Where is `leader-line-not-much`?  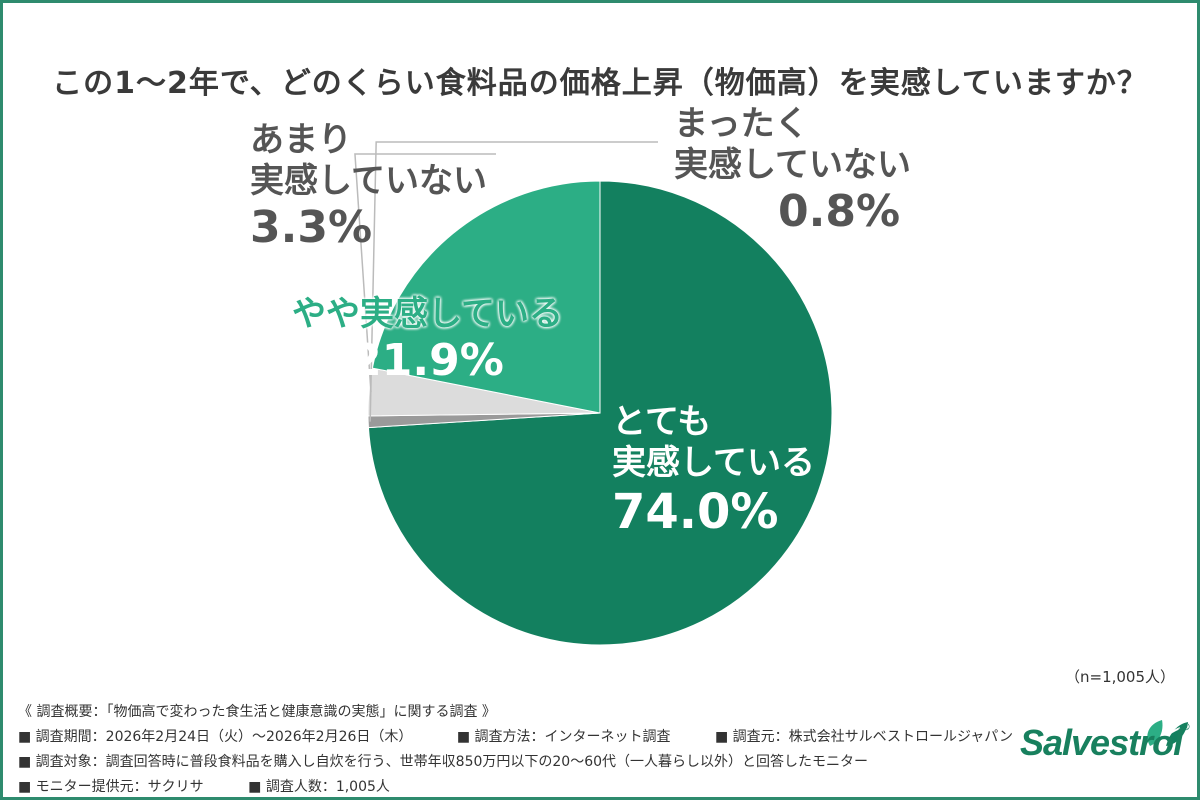 leader-line-not-much is located at coordinates (425, 273).